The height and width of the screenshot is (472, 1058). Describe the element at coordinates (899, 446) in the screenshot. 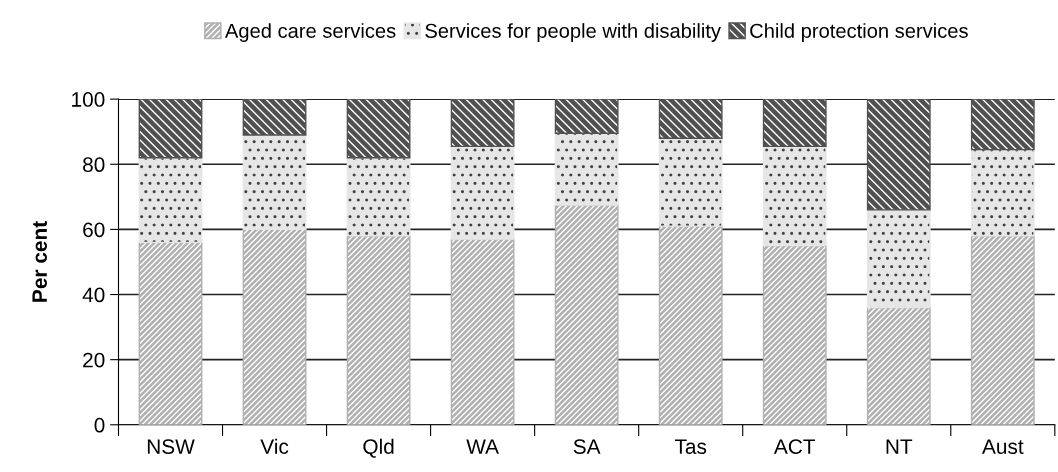

I see `x-tick-label: NT` at that location.